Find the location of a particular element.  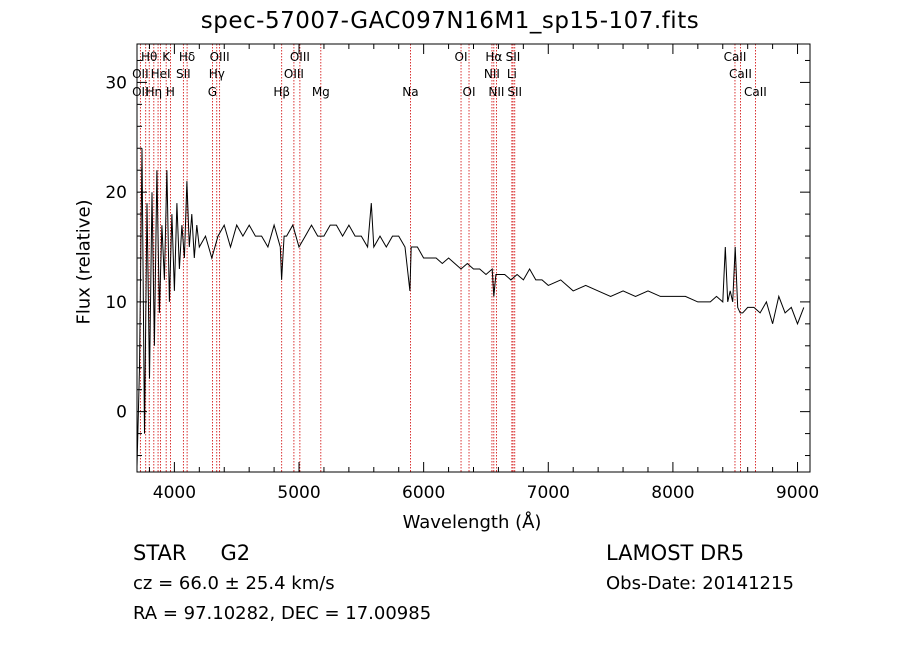

spectral-line-label: Hδ is located at coordinates (187, 57).